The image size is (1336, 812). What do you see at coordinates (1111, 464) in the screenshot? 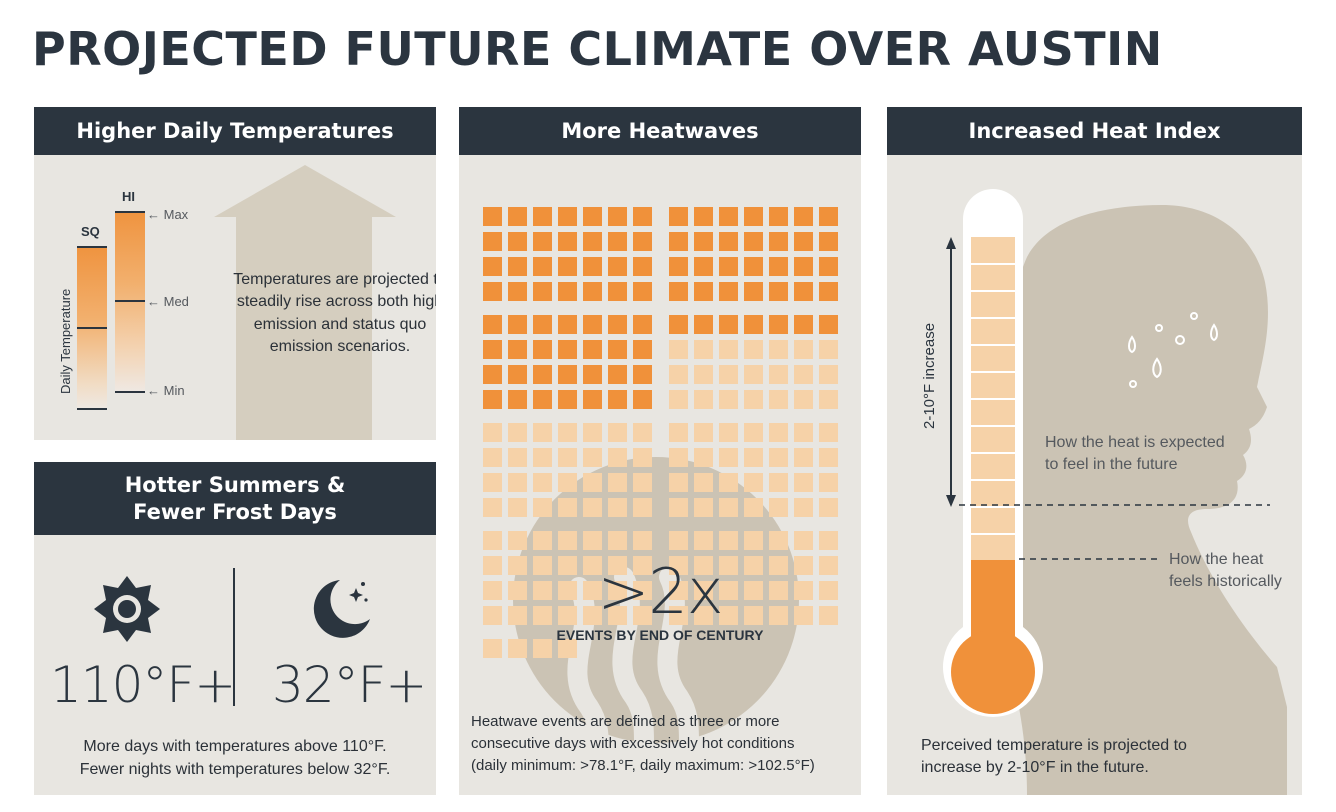
I see `future-feel-line2: to feel in the future` at bounding box center [1111, 464].